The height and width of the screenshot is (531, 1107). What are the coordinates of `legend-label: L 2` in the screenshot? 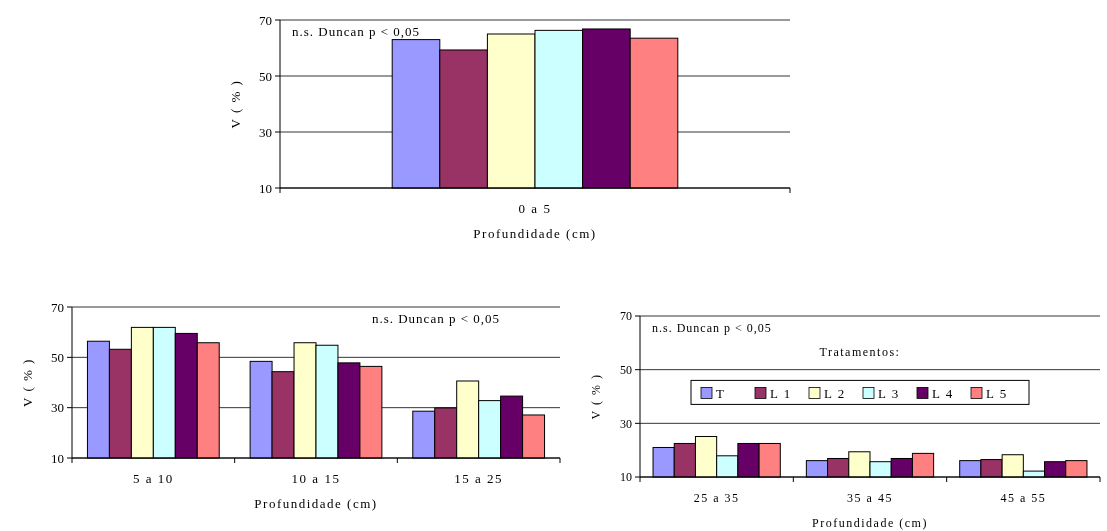 It's located at (835, 394).